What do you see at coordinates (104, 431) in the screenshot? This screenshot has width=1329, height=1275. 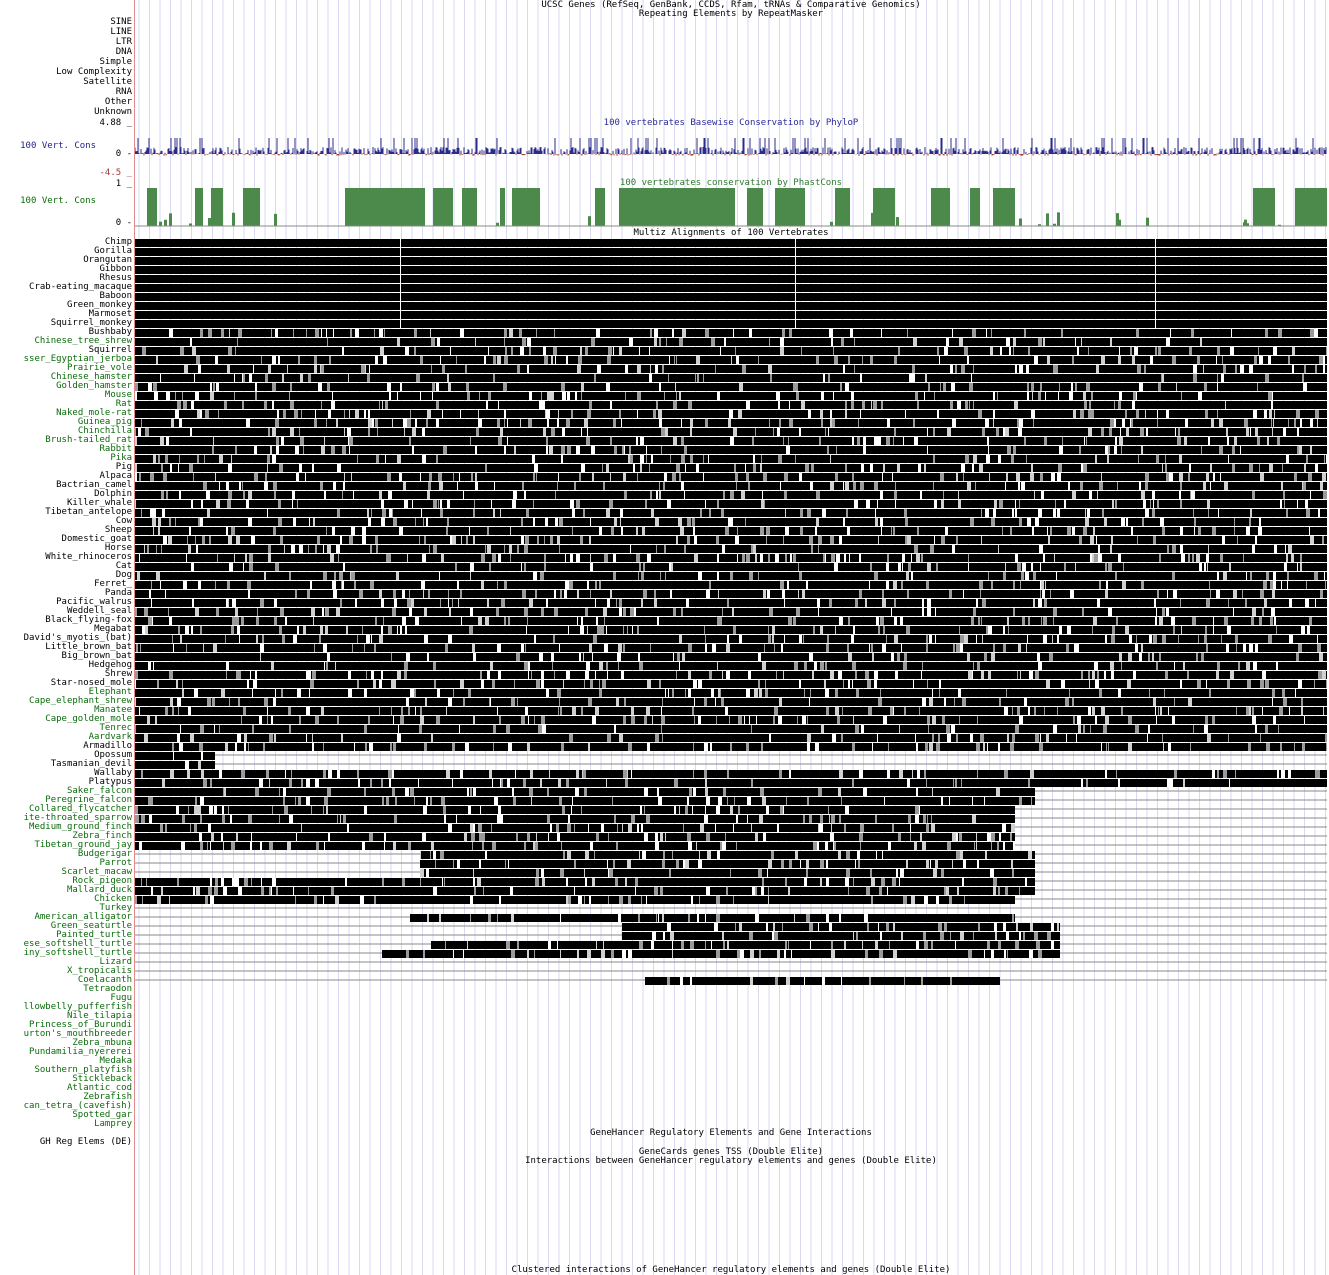 I see `species-label: Chinchilla` at bounding box center [104, 431].